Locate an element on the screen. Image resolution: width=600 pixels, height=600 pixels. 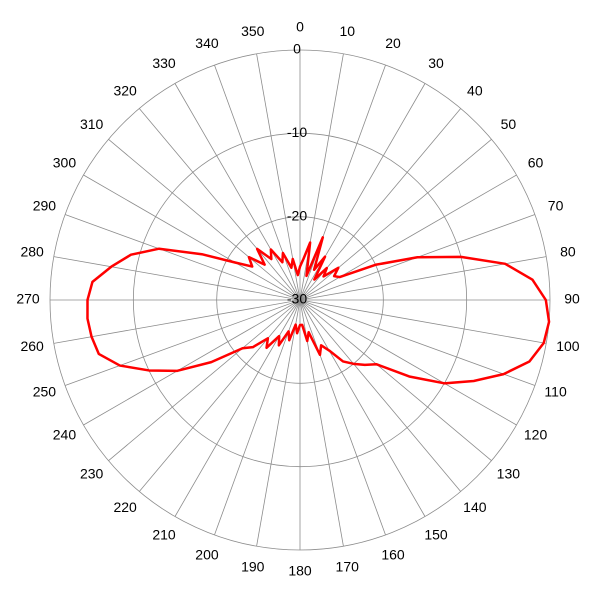
angle-label: 200 is located at coordinates (207, 554).